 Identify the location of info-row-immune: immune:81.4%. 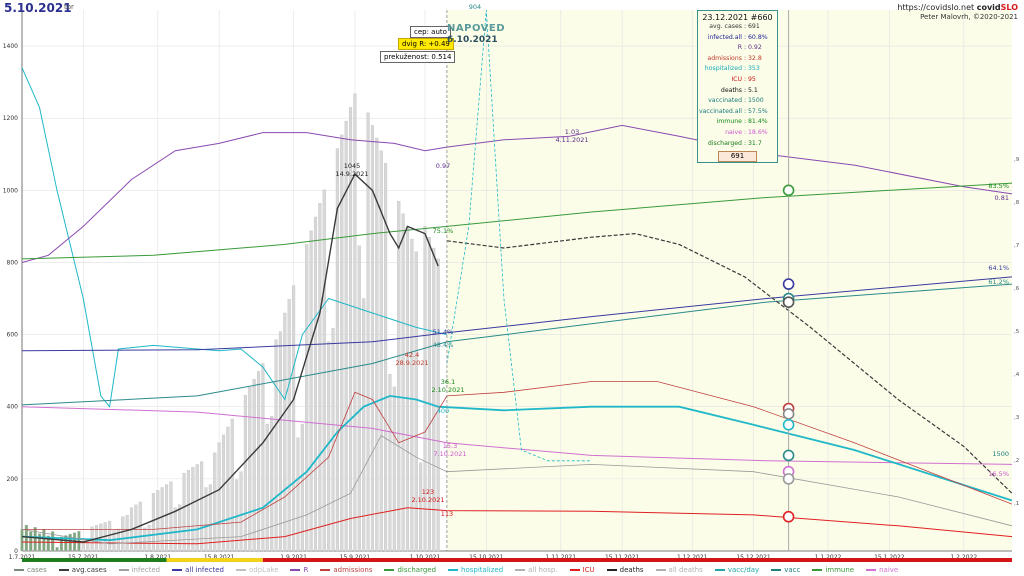
(737, 122).